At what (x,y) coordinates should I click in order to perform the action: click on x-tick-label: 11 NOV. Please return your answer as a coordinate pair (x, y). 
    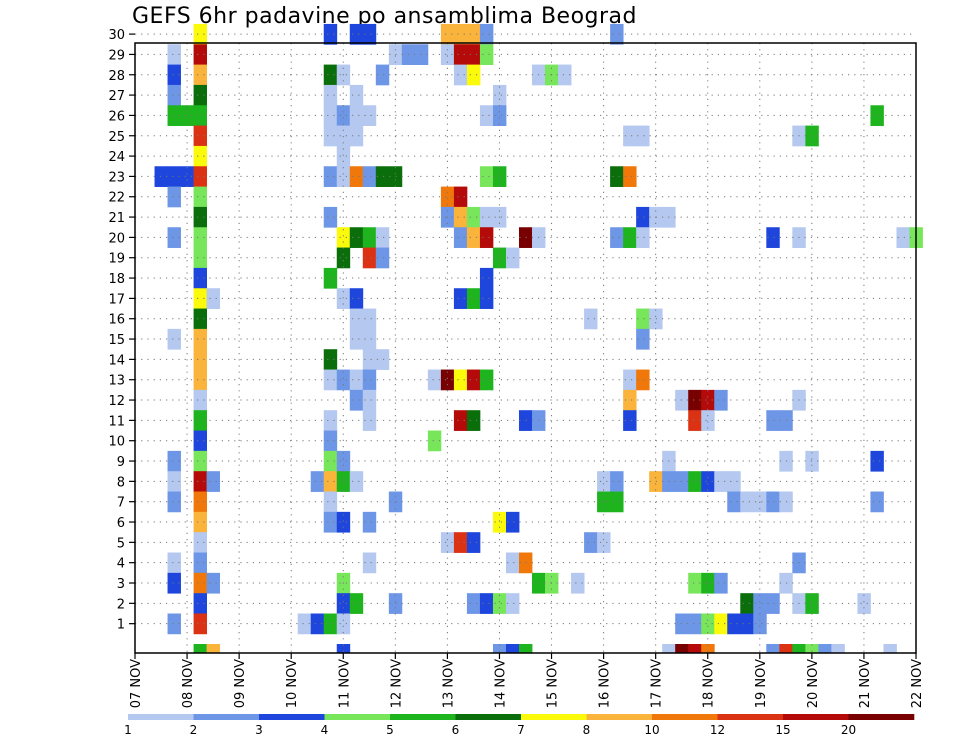
    Looking at the image, I should click on (344, 683).